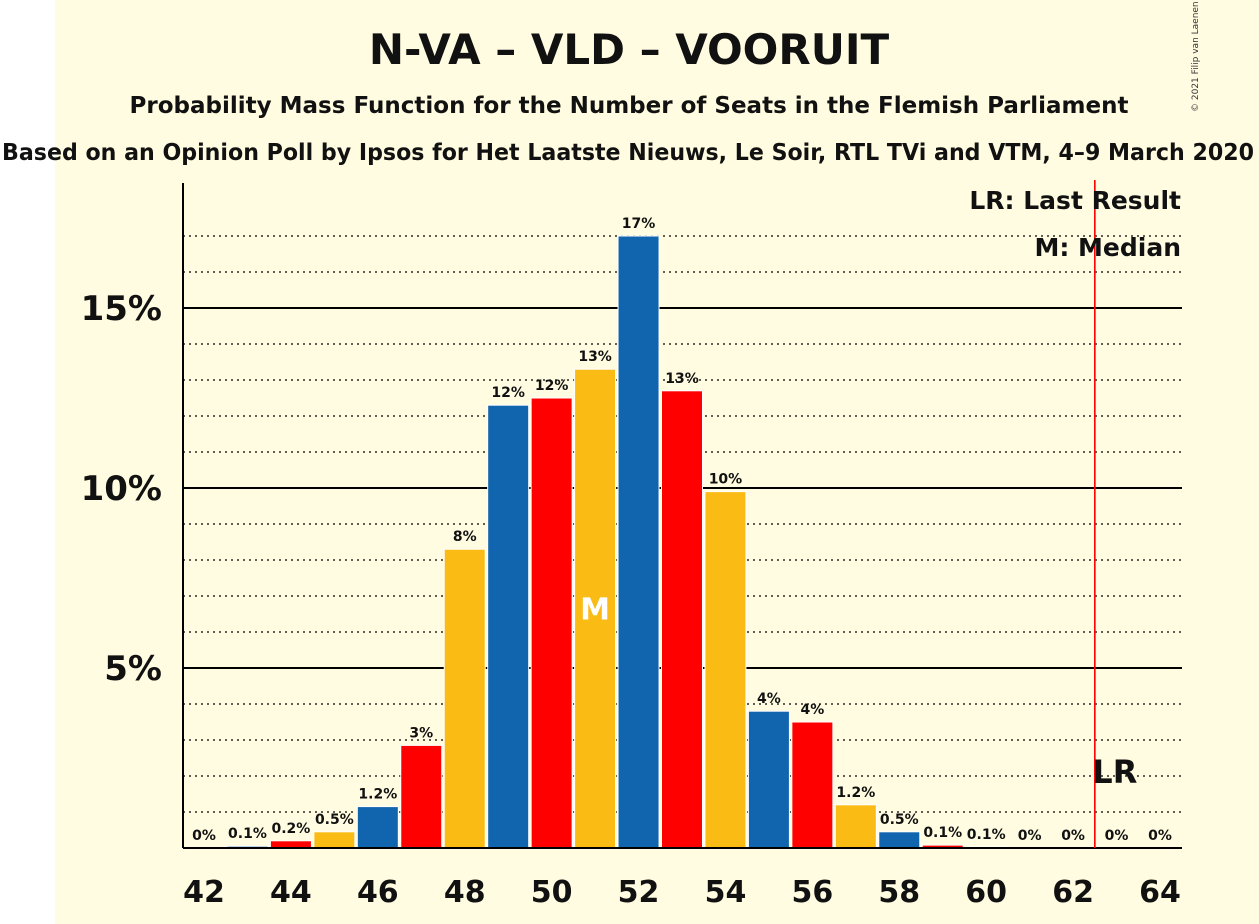 Image resolution: width=1259 pixels, height=924 pixels. I want to click on bar-label-49: 12%, so click(508, 393).